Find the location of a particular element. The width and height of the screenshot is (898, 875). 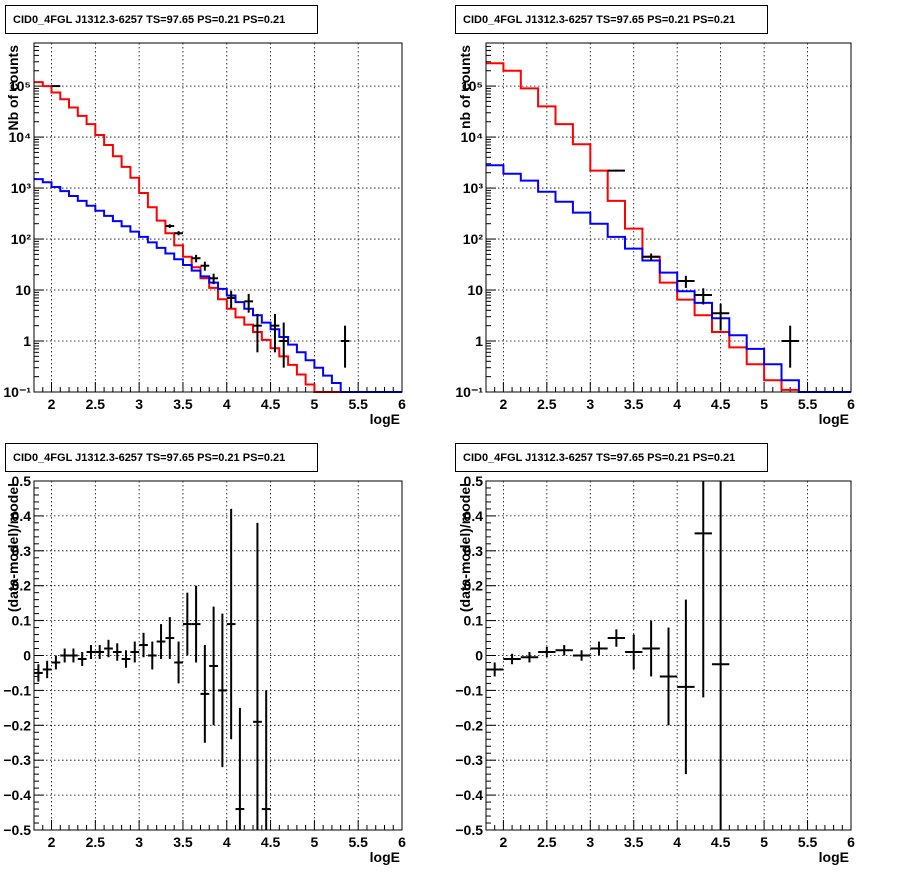

y-tick-label: −0.4 is located at coordinates (469, 795).